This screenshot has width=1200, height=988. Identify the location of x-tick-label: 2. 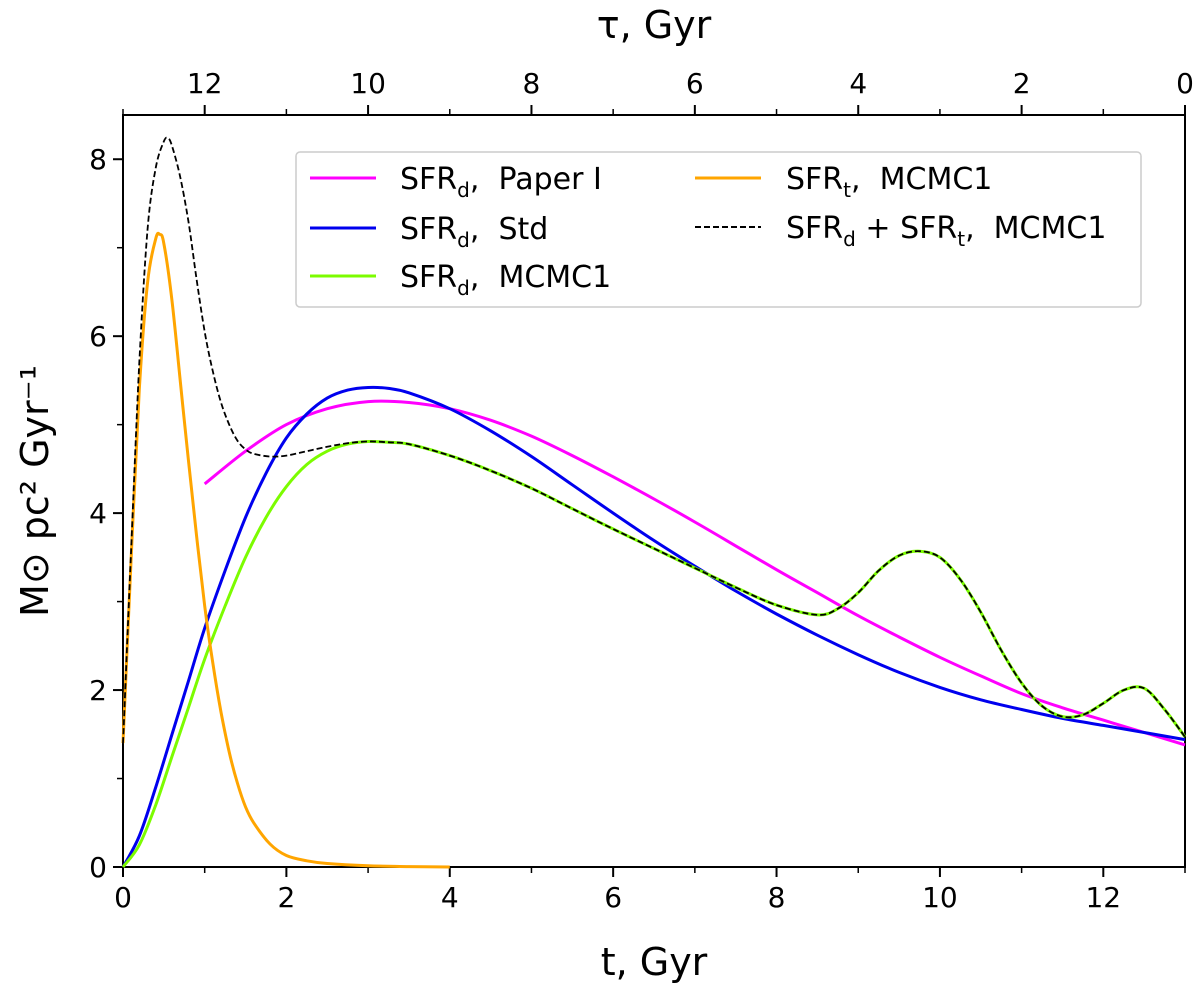
(286, 897).